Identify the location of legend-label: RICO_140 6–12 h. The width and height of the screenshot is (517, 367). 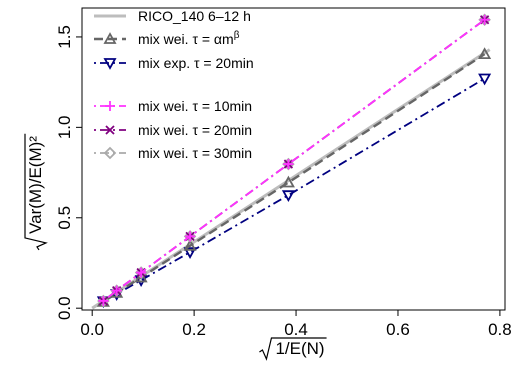
(194, 16).